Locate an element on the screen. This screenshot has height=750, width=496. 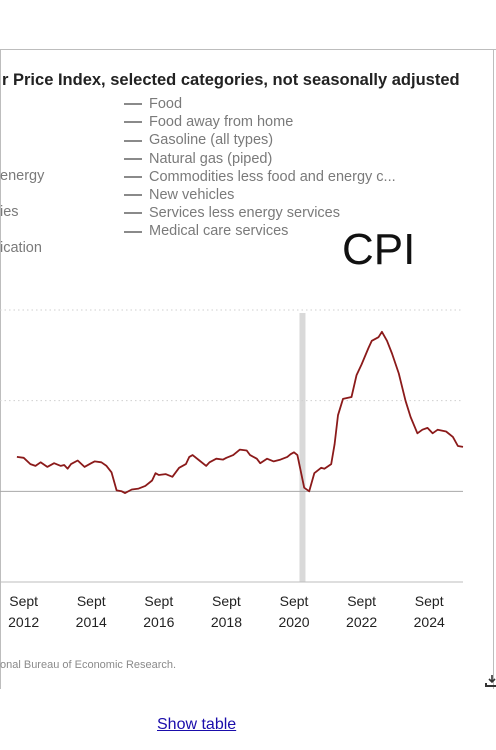
left-legend-fragment: ication is located at coordinates (21, 248).